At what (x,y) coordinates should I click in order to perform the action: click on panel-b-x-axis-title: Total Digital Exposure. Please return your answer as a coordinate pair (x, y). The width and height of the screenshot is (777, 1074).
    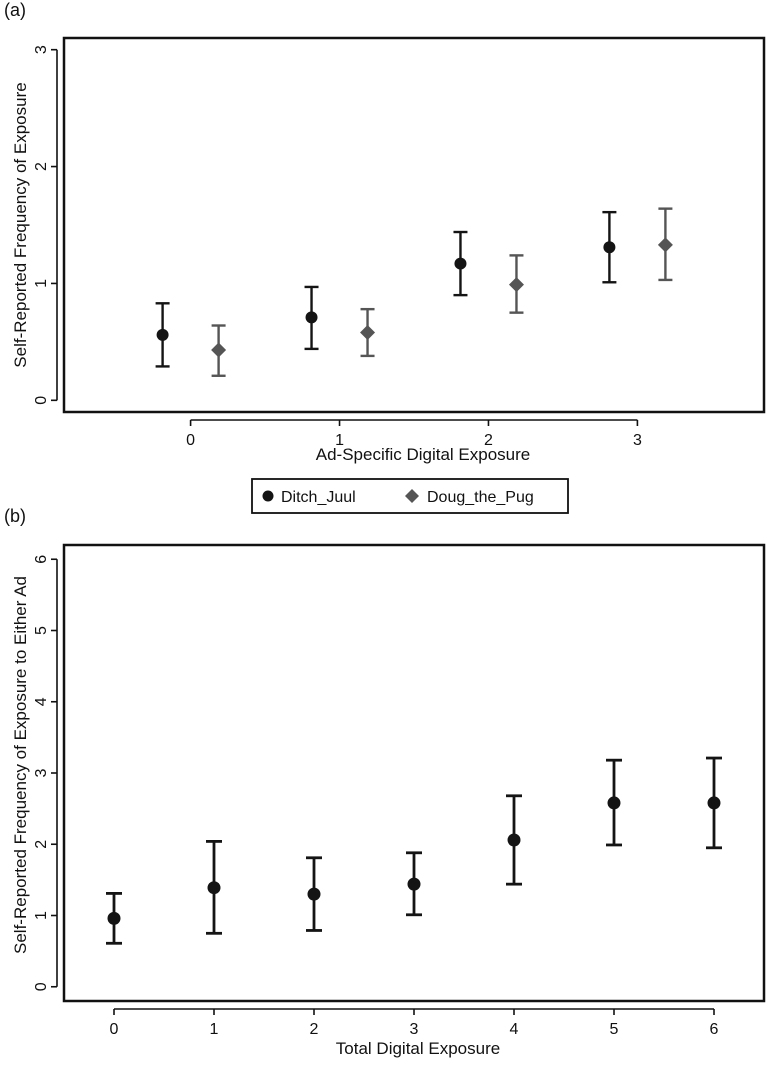
    Looking at the image, I should click on (418, 1048).